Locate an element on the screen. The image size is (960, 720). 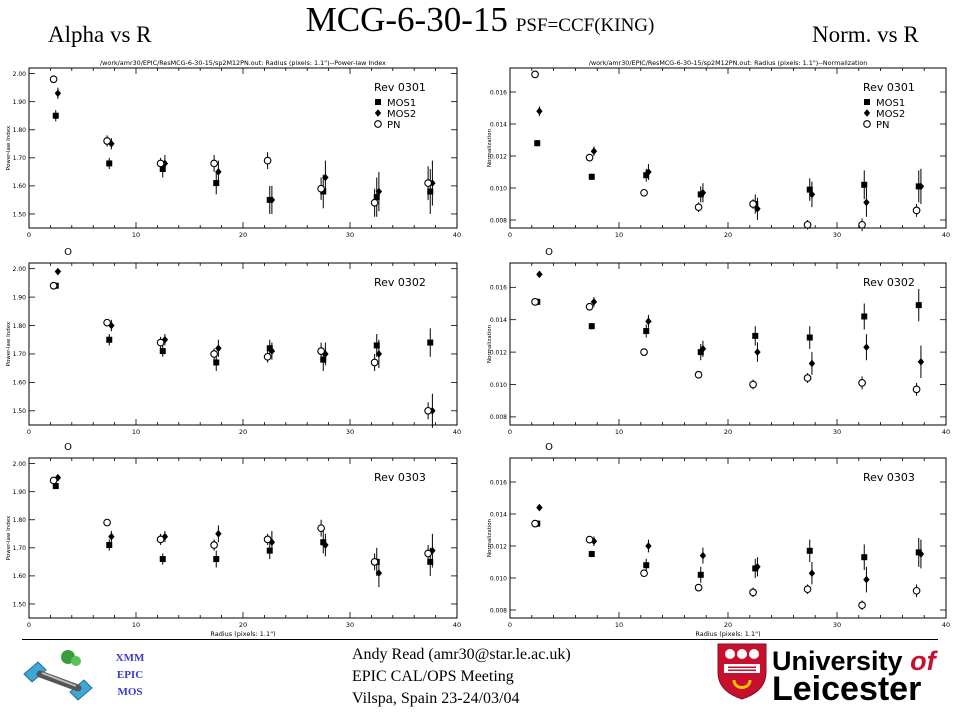
series-pn is located at coordinates (240, 350).